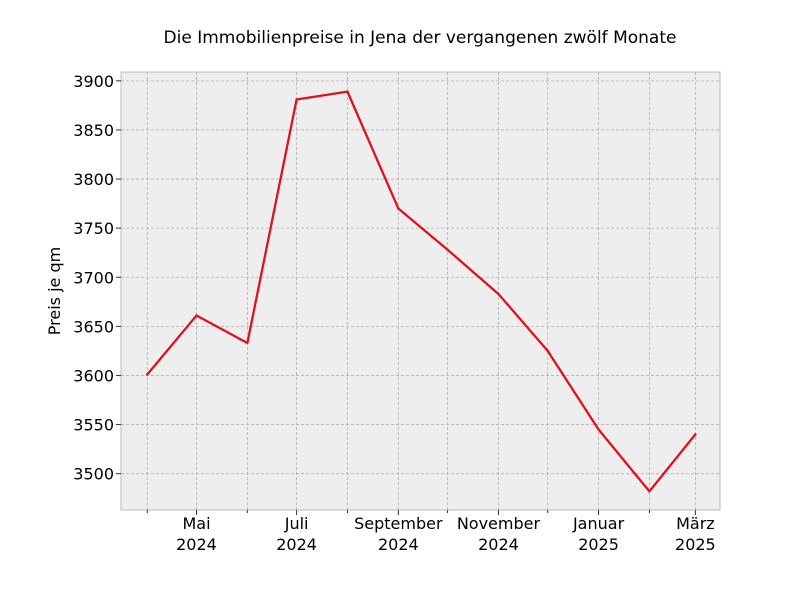  Describe the element at coordinates (695, 534) in the screenshot. I see `x-tick-label: März 2025` at that location.